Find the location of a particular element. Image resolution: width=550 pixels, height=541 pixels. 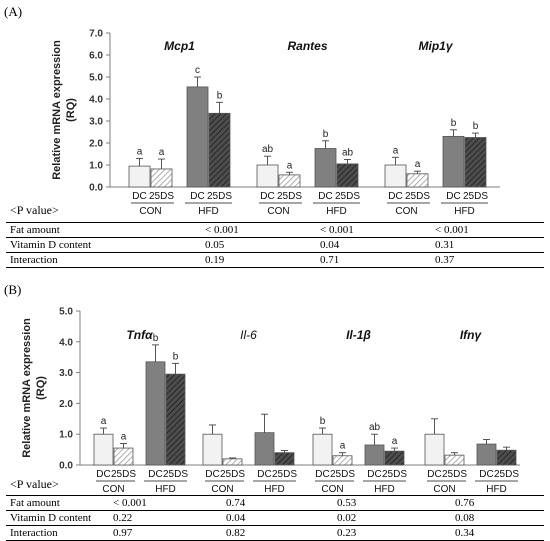

pvalue-title-b: <P value> is located at coordinates (34, 484).